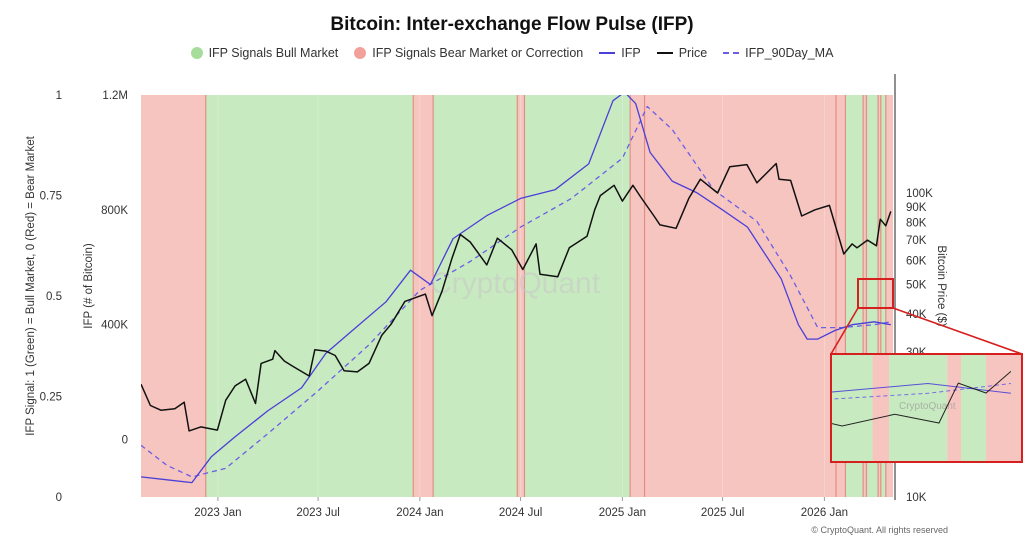  I want to click on ifp-line-icon, so click(607, 53).